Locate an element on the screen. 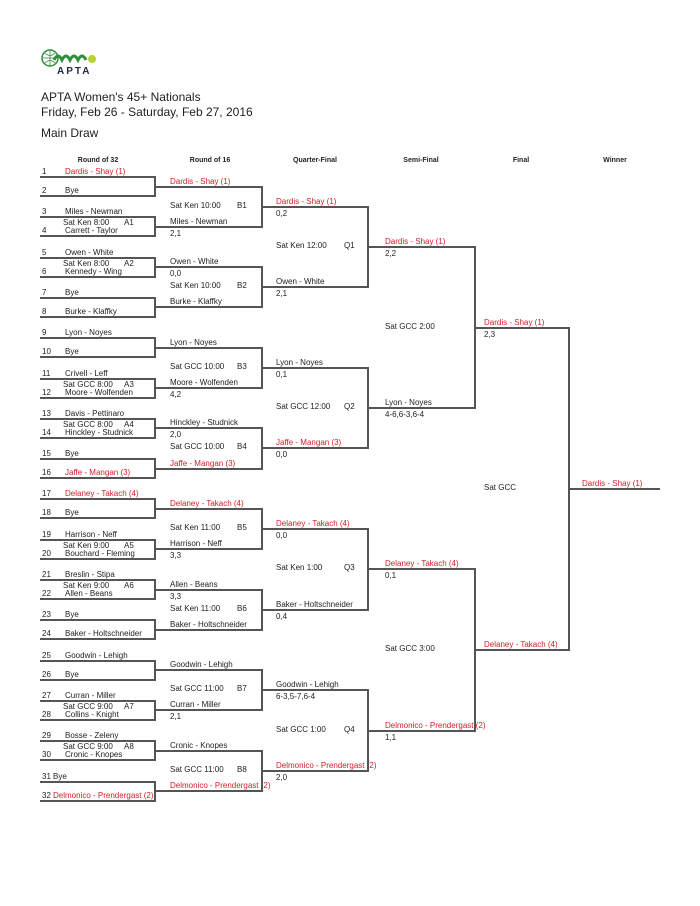 This screenshot has width=700, height=906. qf-score: 0,4 is located at coordinates (282, 616).